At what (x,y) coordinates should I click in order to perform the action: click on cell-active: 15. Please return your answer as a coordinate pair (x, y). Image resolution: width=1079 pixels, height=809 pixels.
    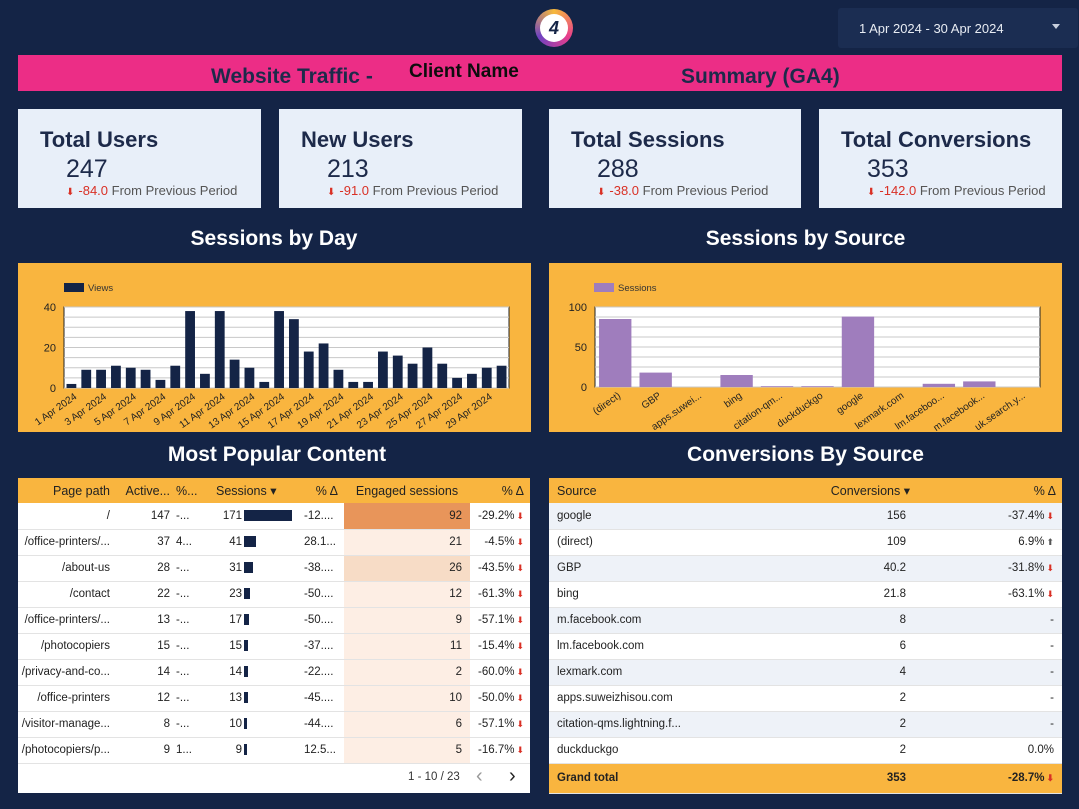
    Looking at the image, I should click on (146, 646).